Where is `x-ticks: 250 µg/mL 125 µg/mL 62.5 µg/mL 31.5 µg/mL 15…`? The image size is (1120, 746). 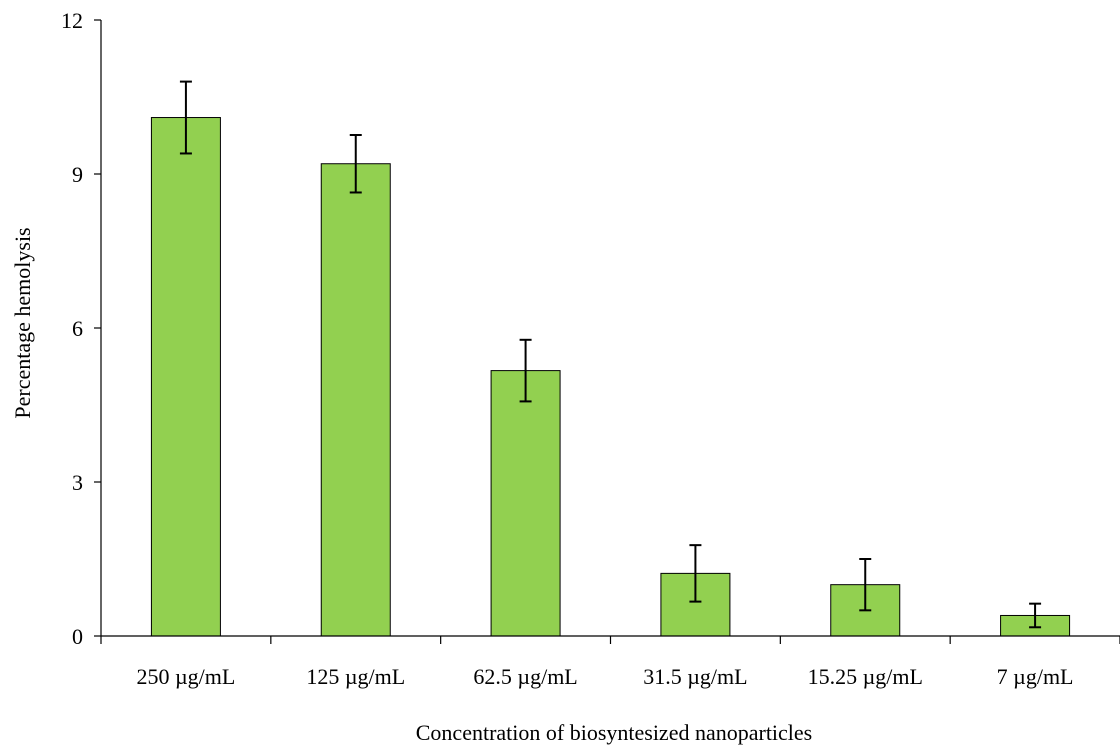 x-ticks: 250 µg/mL 125 µg/mL 62.5 µg/mL 31.5 µg/mL 15… is located at coordinates (610, 662).